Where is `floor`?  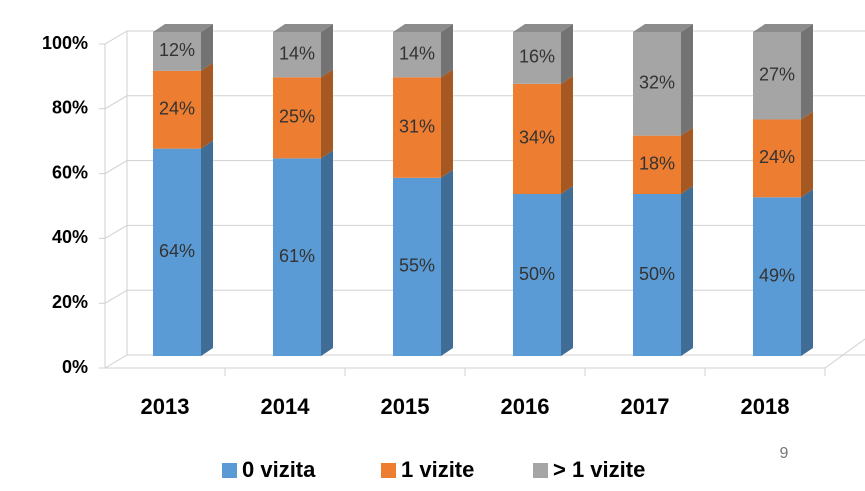 floor is located at coordinates (485, 353).